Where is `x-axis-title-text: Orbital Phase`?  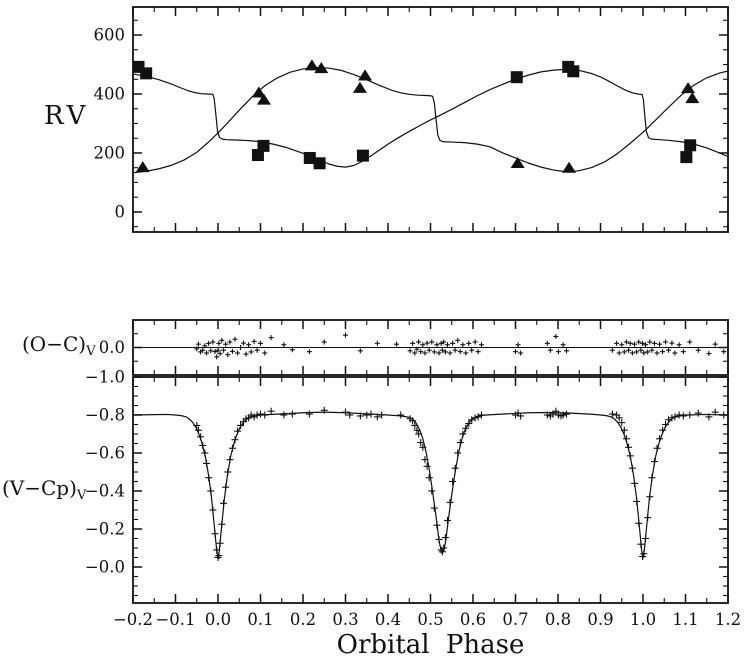 x-axis-title-text: Orbital Phase is located at coordinates (430, 645).